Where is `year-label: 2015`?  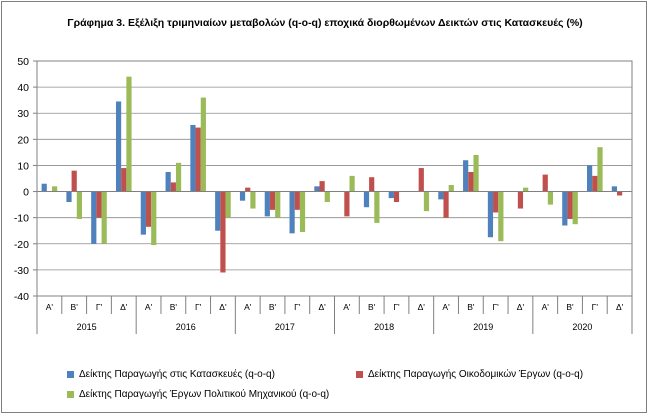
year-label: 2015 is located at coordinates (87, 327).